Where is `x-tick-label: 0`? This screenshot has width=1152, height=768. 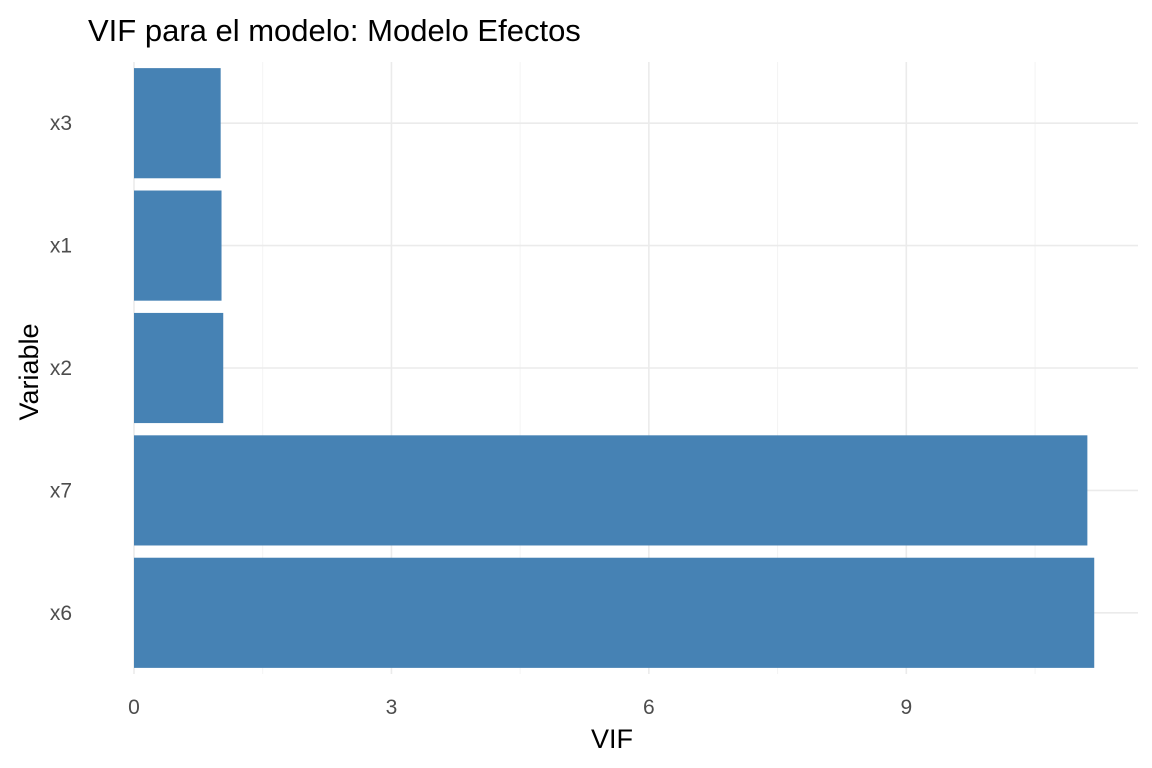 x-tick-label: 0 is located at coordinates (134, 707).